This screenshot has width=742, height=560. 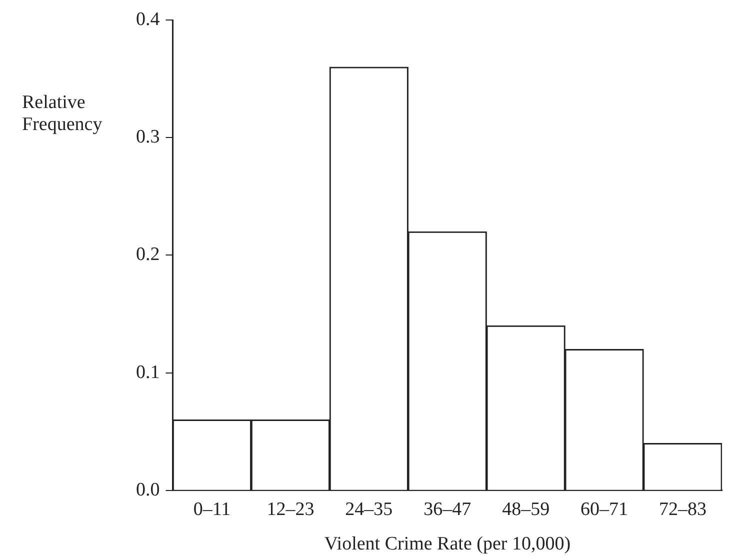 I want to click on x-tick-label: 48–59, so click(x=526, y=509).